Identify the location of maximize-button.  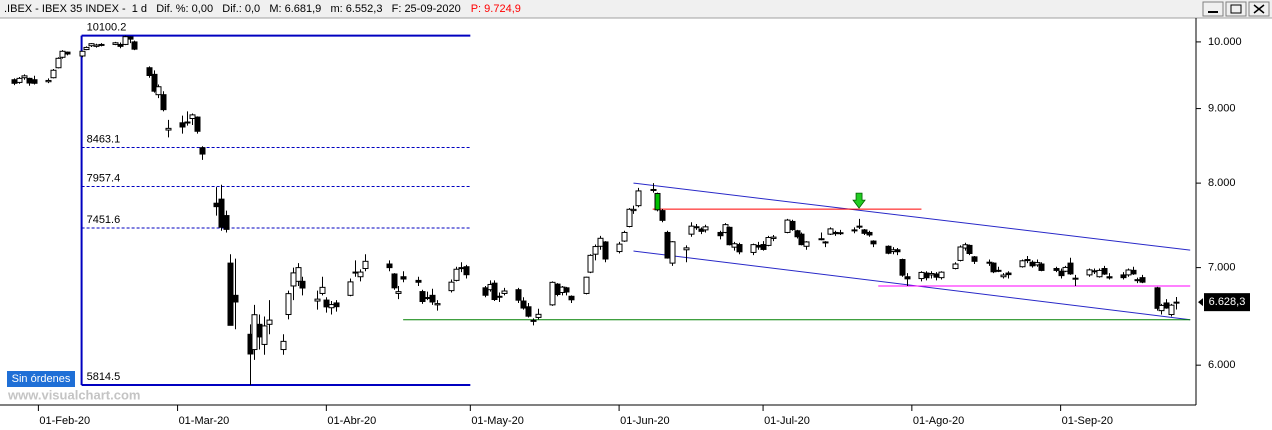
(1236, 9).